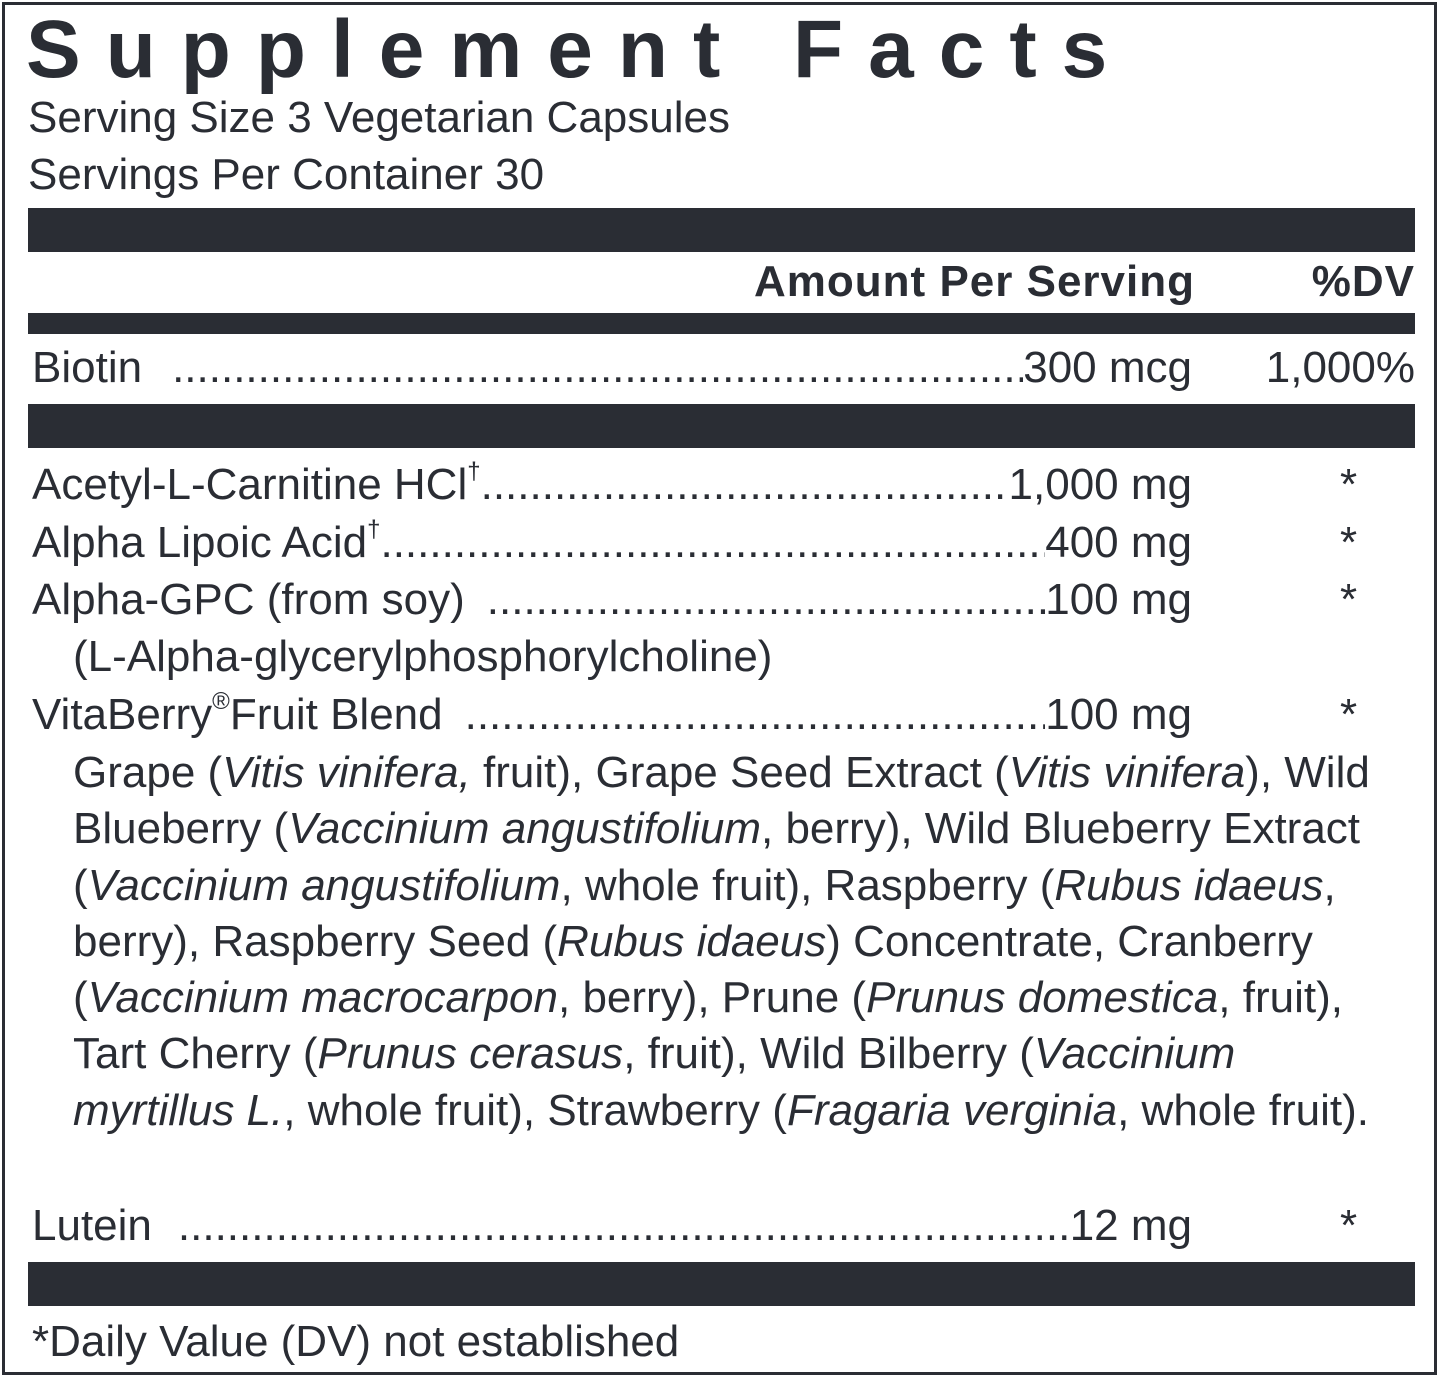 This screenshot has width=1445, height=1381. I want to click on serving-size: Serving Size 3 Vegetarian Capsules, so click(379, 117).